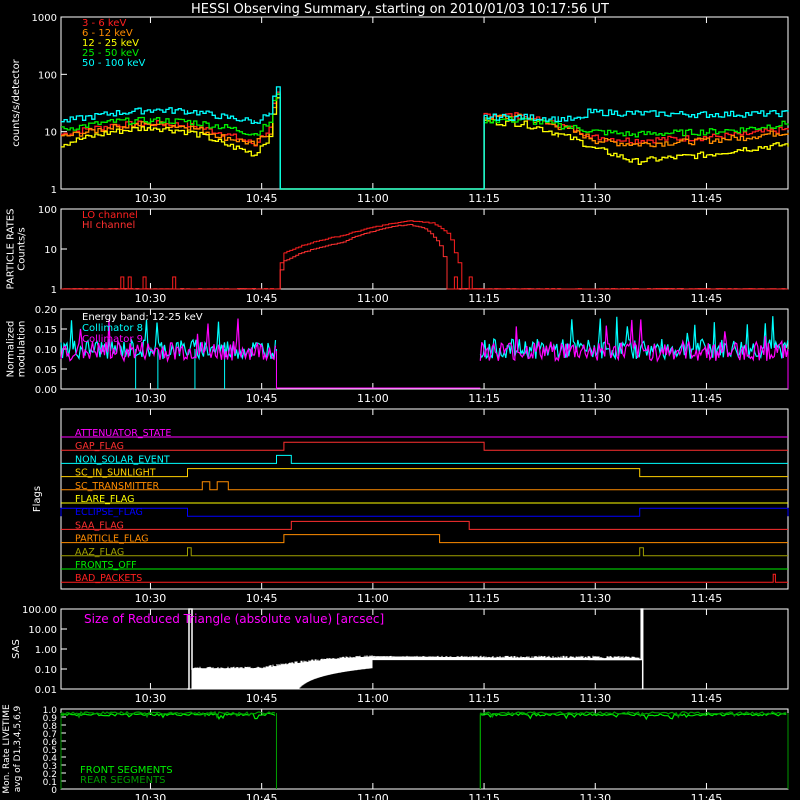 Image resolution: width=800 pixels, height=800 pixels. I want to click on flag-label: NON_SOLAR_EVENT, so click(122, 459).